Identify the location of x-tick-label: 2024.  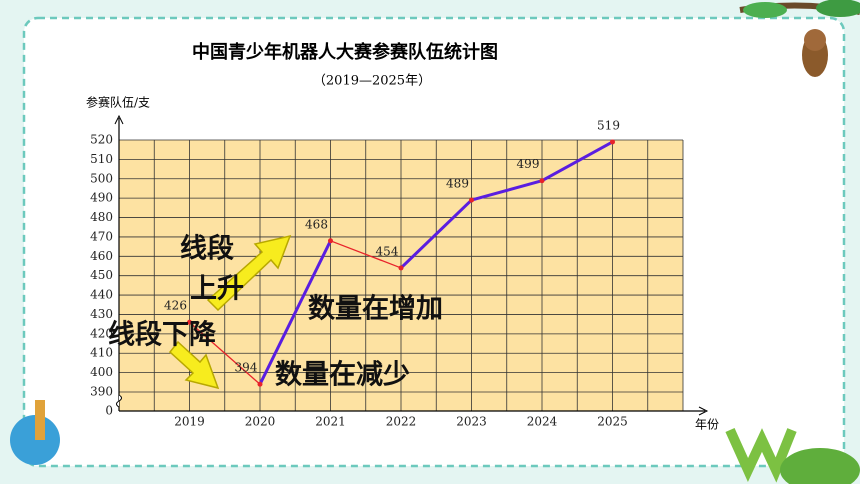
(542, 422).